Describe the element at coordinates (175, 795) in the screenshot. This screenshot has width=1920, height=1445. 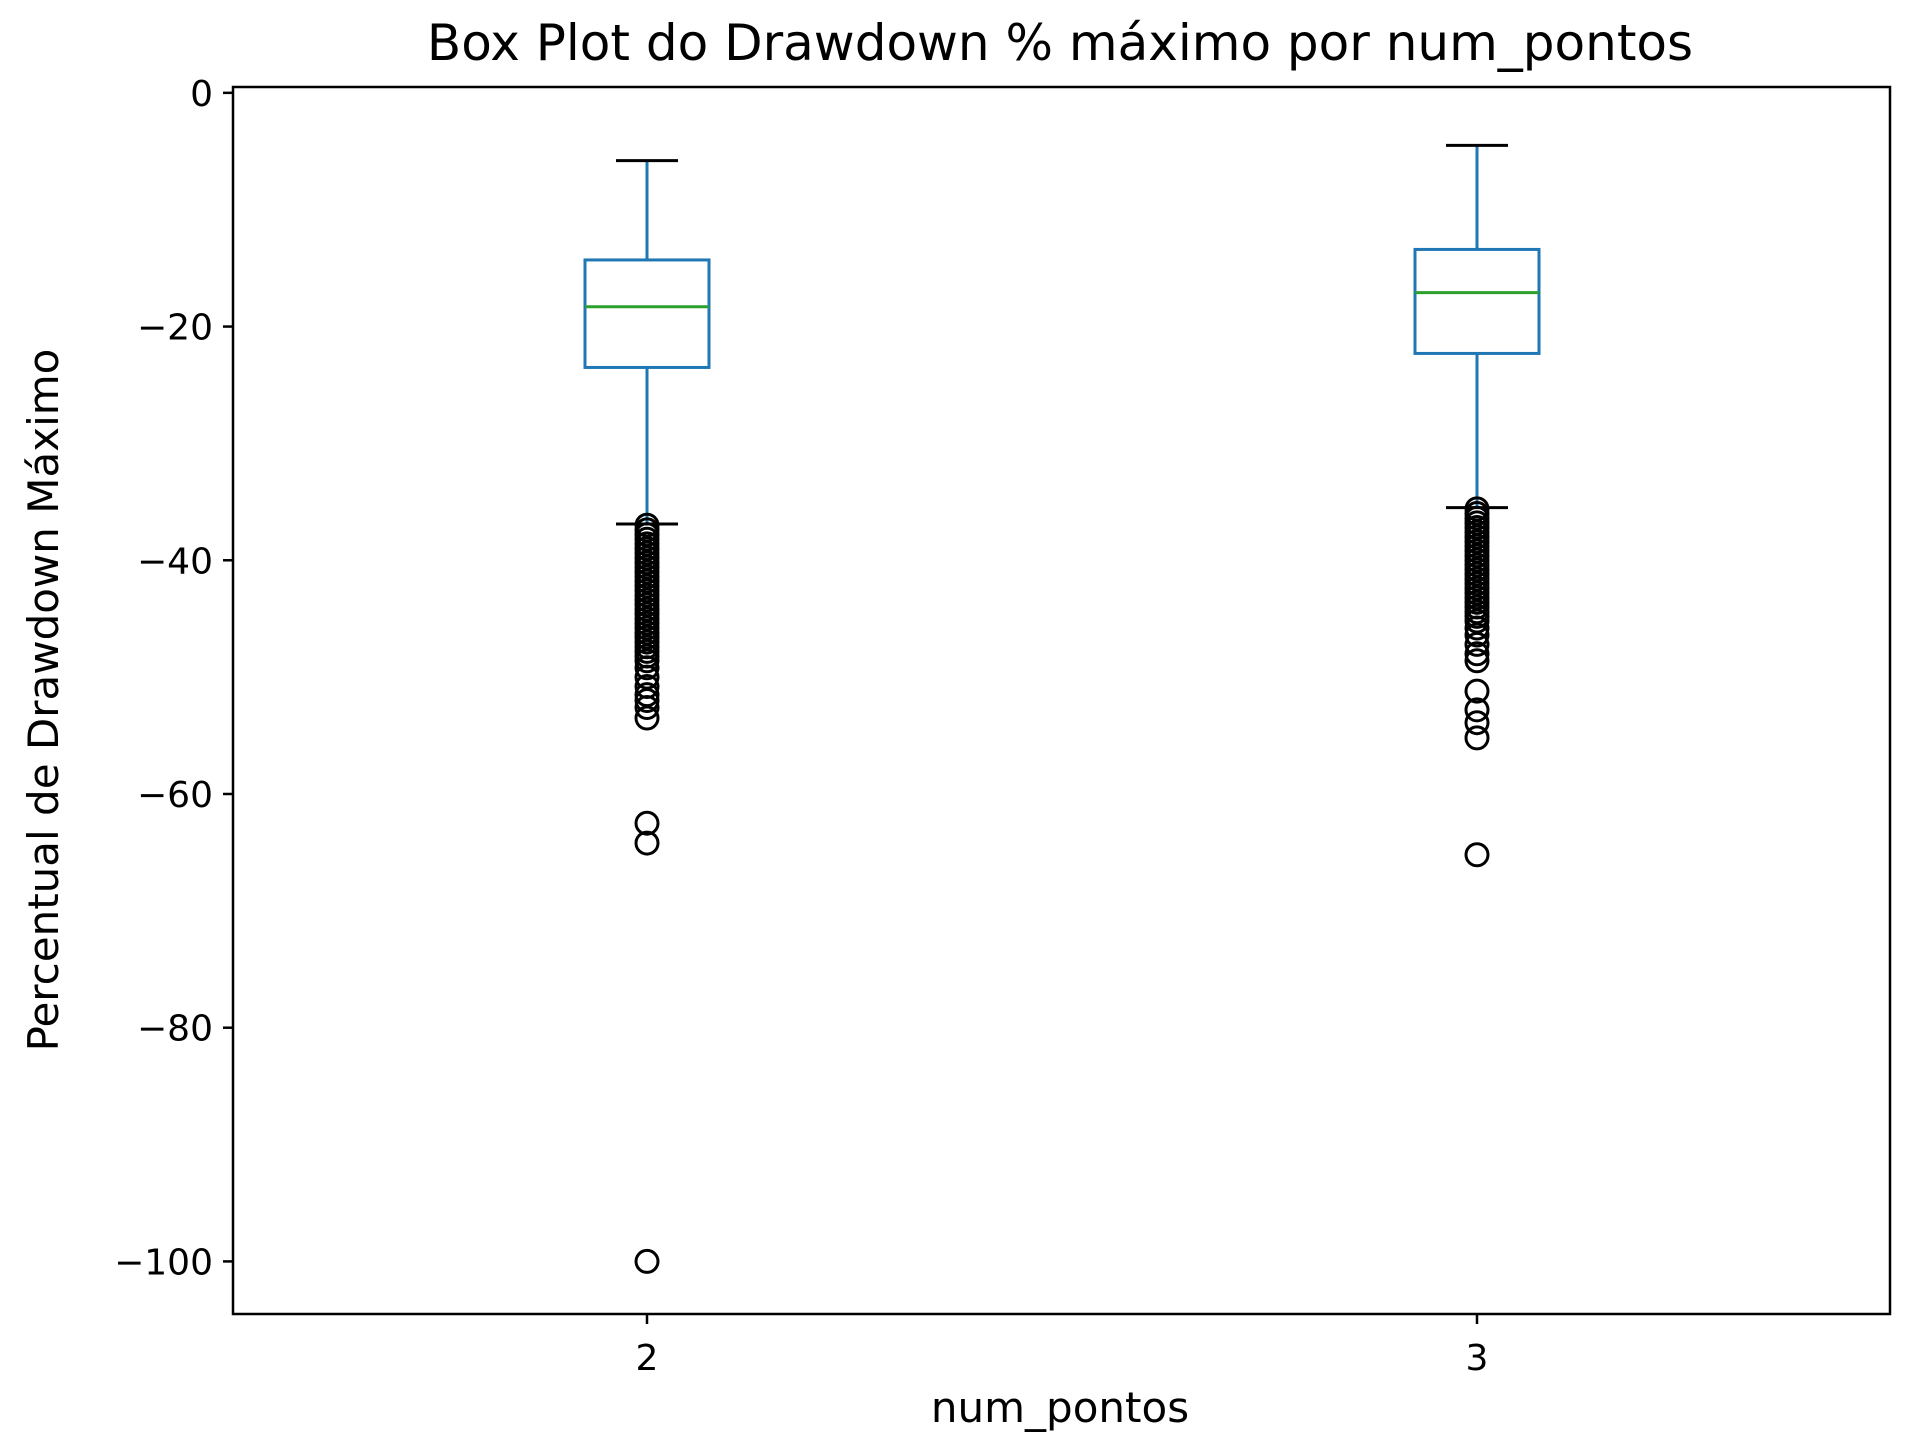
I see `y-tick-label: −60` at that location.